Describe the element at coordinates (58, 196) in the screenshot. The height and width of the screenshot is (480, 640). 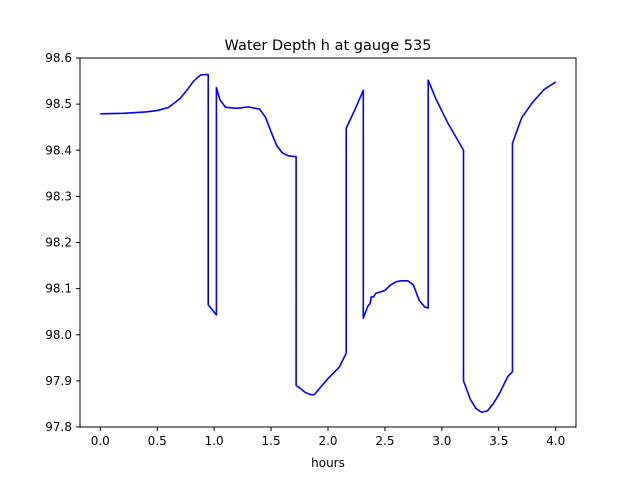
I see `y-tick-label: 98.3` at that location.